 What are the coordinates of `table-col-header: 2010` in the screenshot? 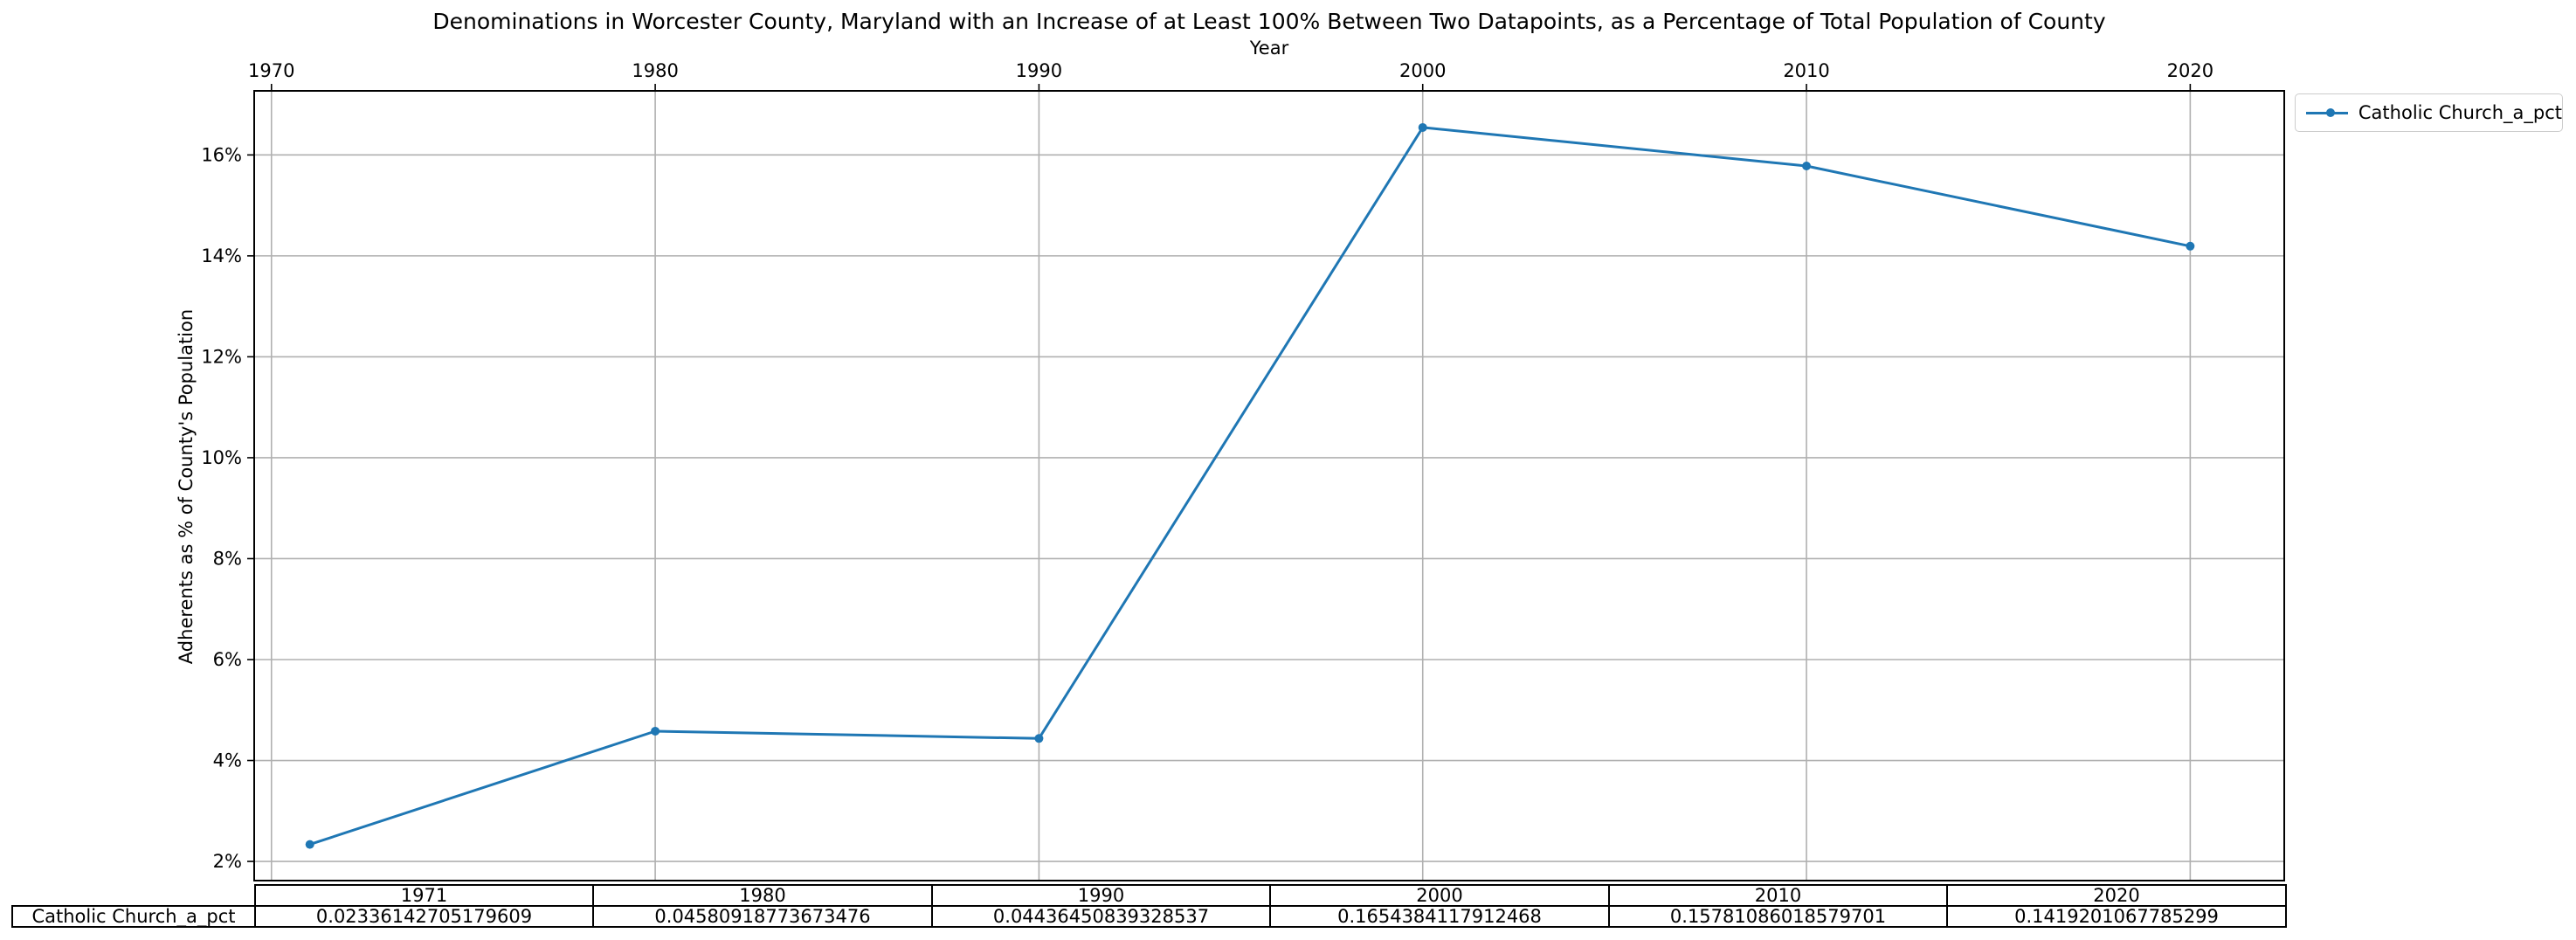 It's located at (1778, 896).